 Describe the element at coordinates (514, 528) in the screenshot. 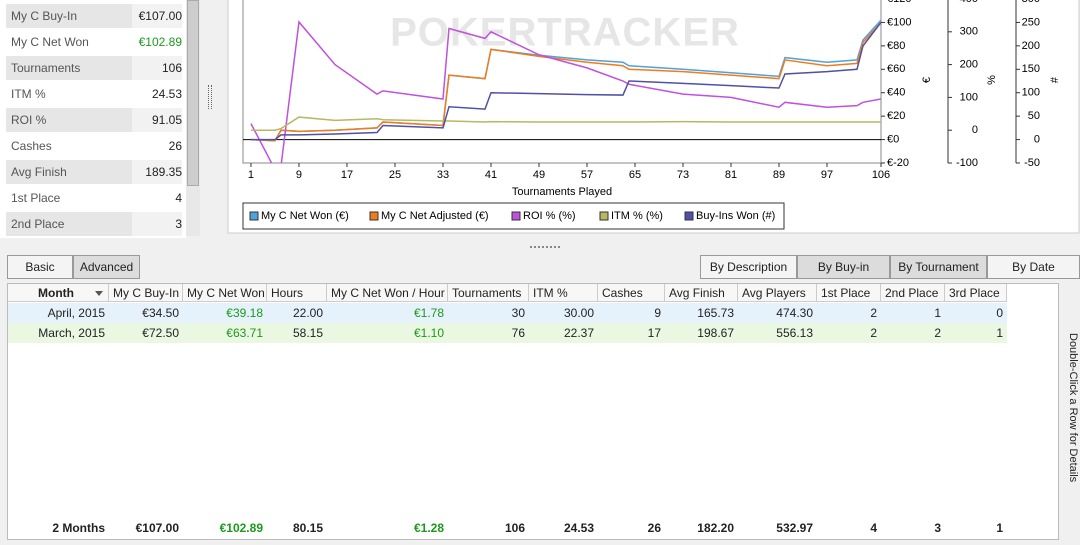

I see `total-cell: 106` at that location.